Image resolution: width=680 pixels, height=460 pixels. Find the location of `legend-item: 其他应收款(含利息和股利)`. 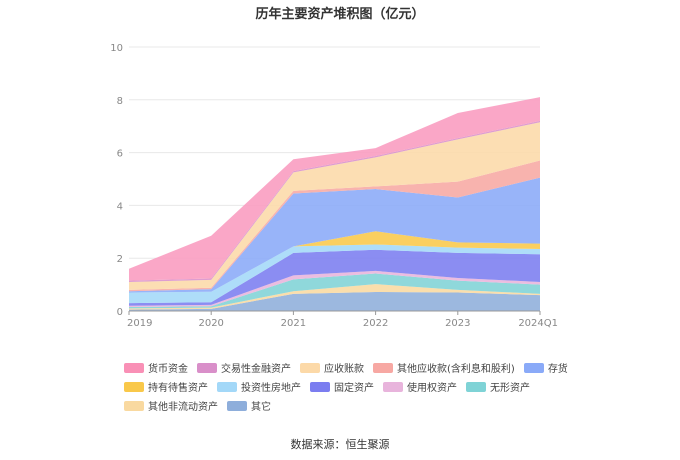

legend-item: 其他应收款(含利息和股利) is located at coordinates (444, 367).